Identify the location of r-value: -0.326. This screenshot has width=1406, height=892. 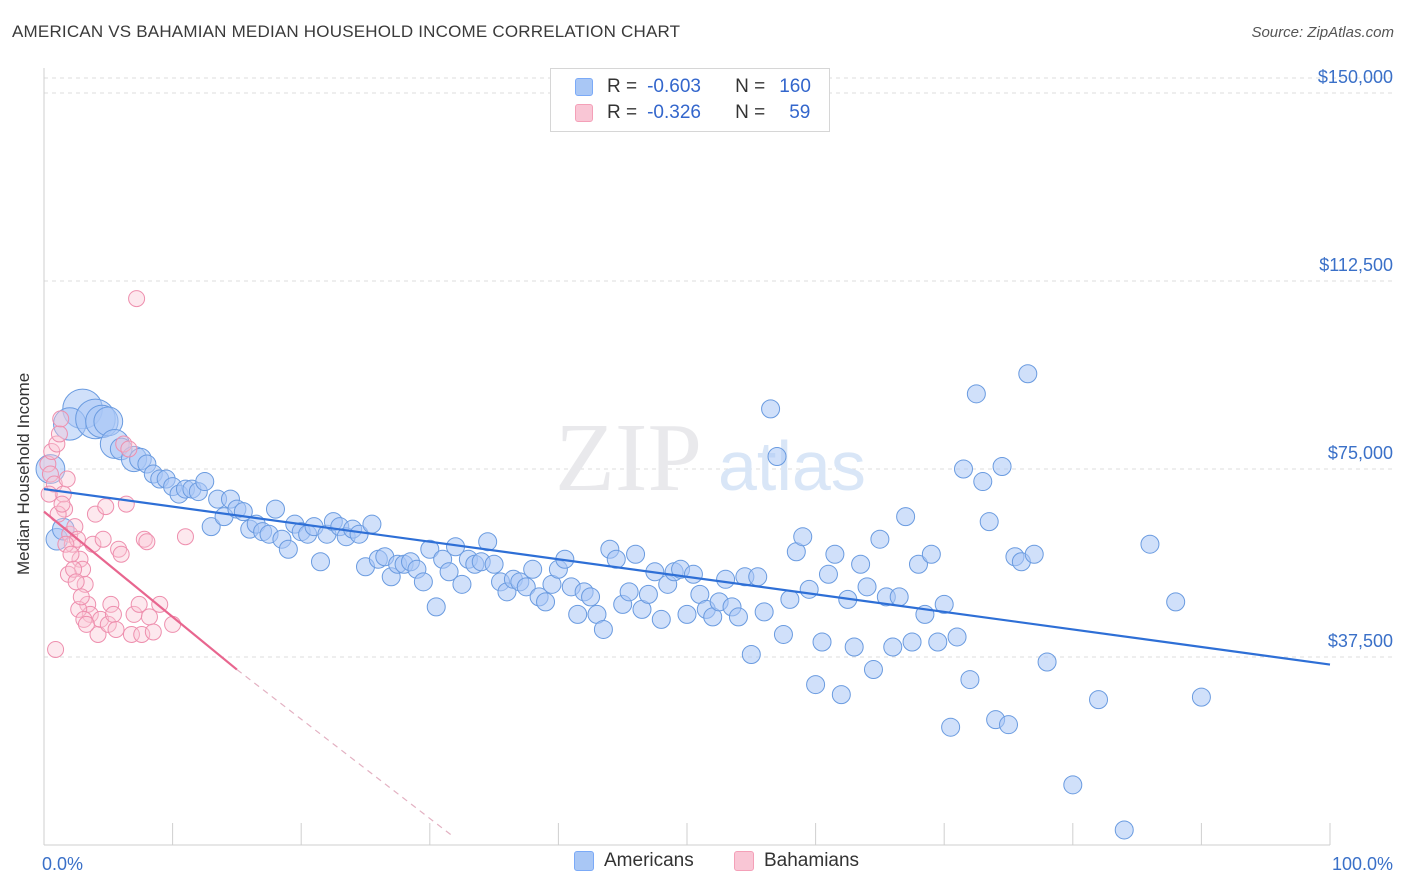
(674, 112).